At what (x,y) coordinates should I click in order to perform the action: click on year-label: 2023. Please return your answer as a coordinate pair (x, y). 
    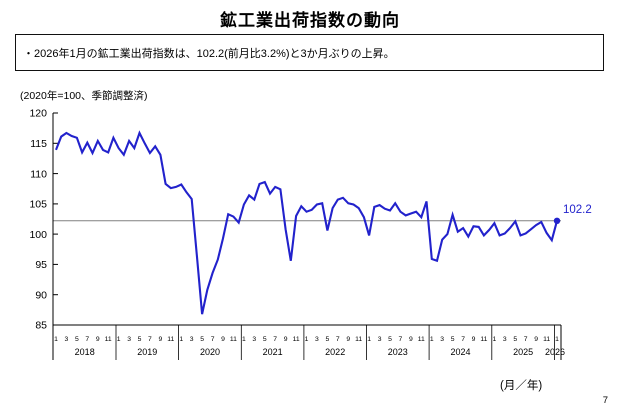
    Looking at the image, I should click on (398, 352).